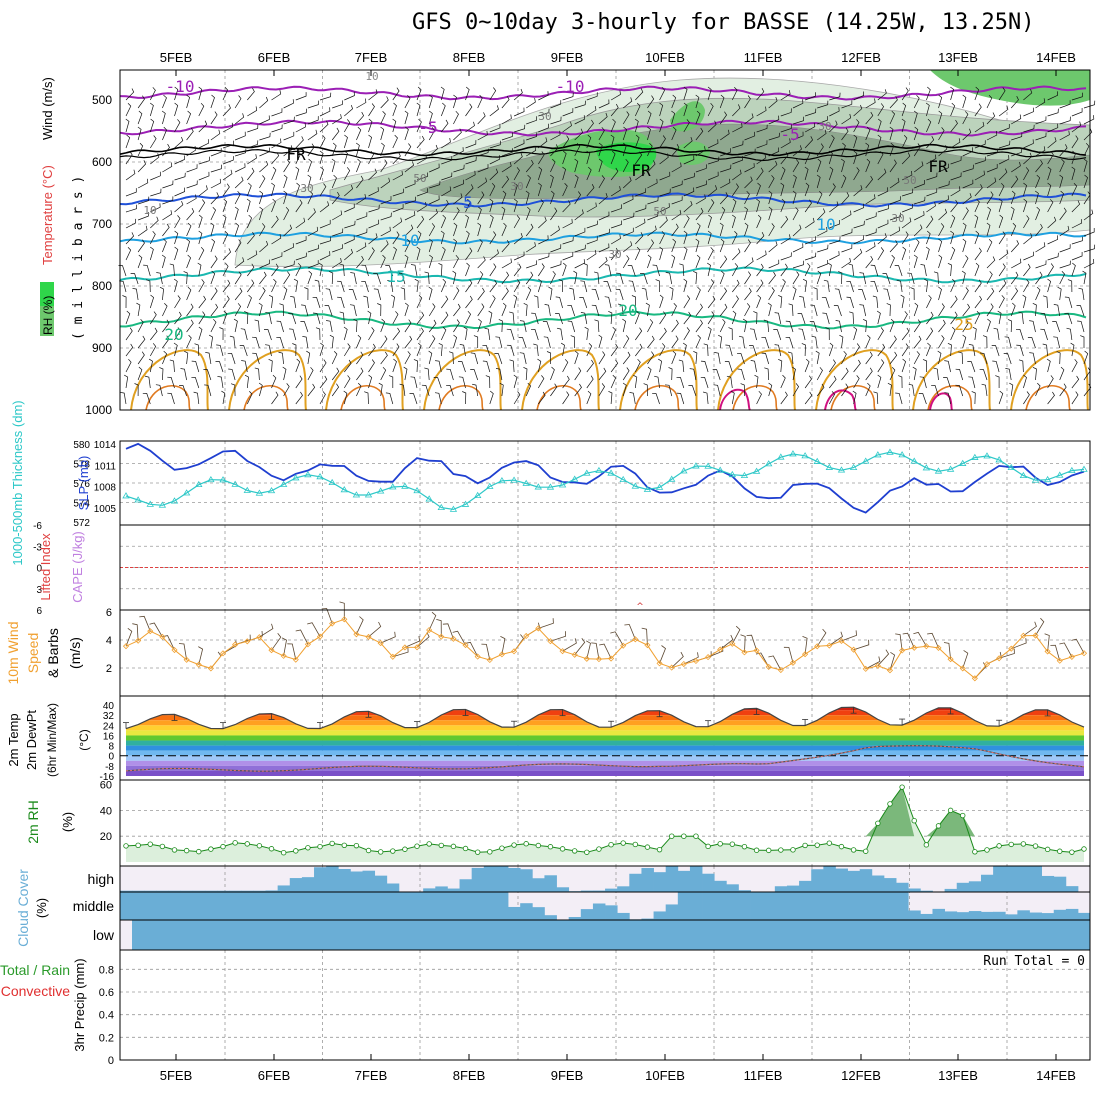 The image size is (1100, 1100). Describe the element at coordinates (951, 915) in the screenshot. I see `cloud-middle` at that location.